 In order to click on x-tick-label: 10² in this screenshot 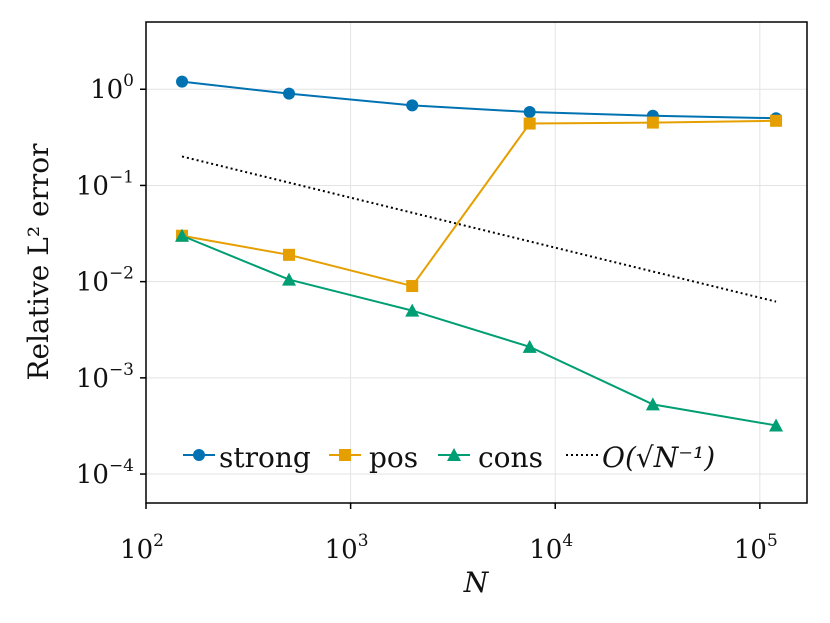, I will do `click(142, 548)`.